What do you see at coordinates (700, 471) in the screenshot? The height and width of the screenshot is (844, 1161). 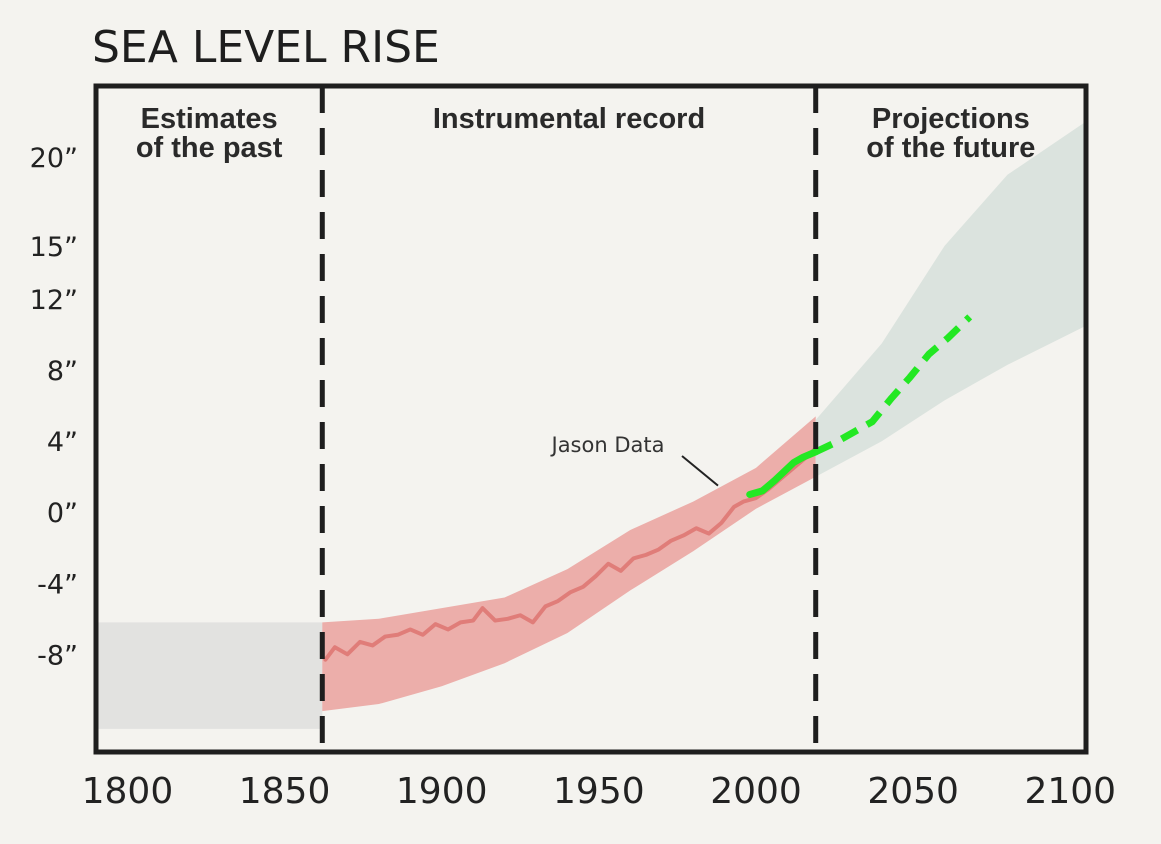 I see `annotation-leader` at bounding box center [700, 471].